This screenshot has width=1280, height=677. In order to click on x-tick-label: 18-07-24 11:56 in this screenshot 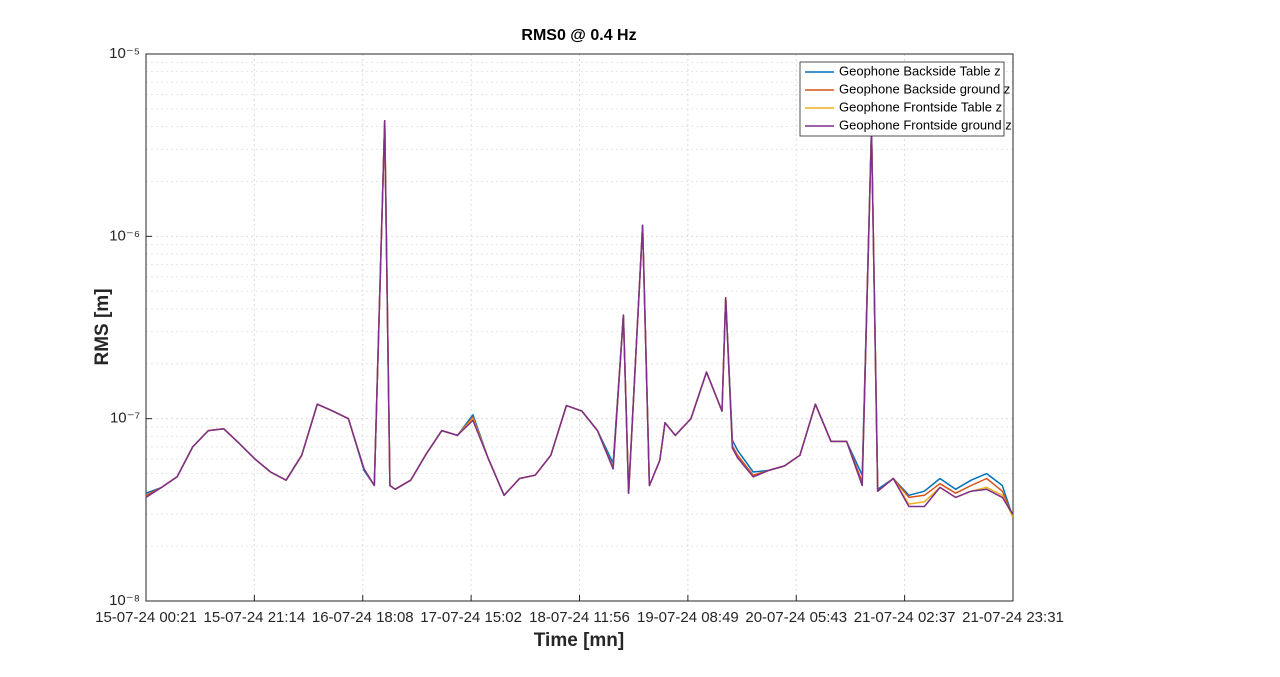, I will do `click(579, 617)`.